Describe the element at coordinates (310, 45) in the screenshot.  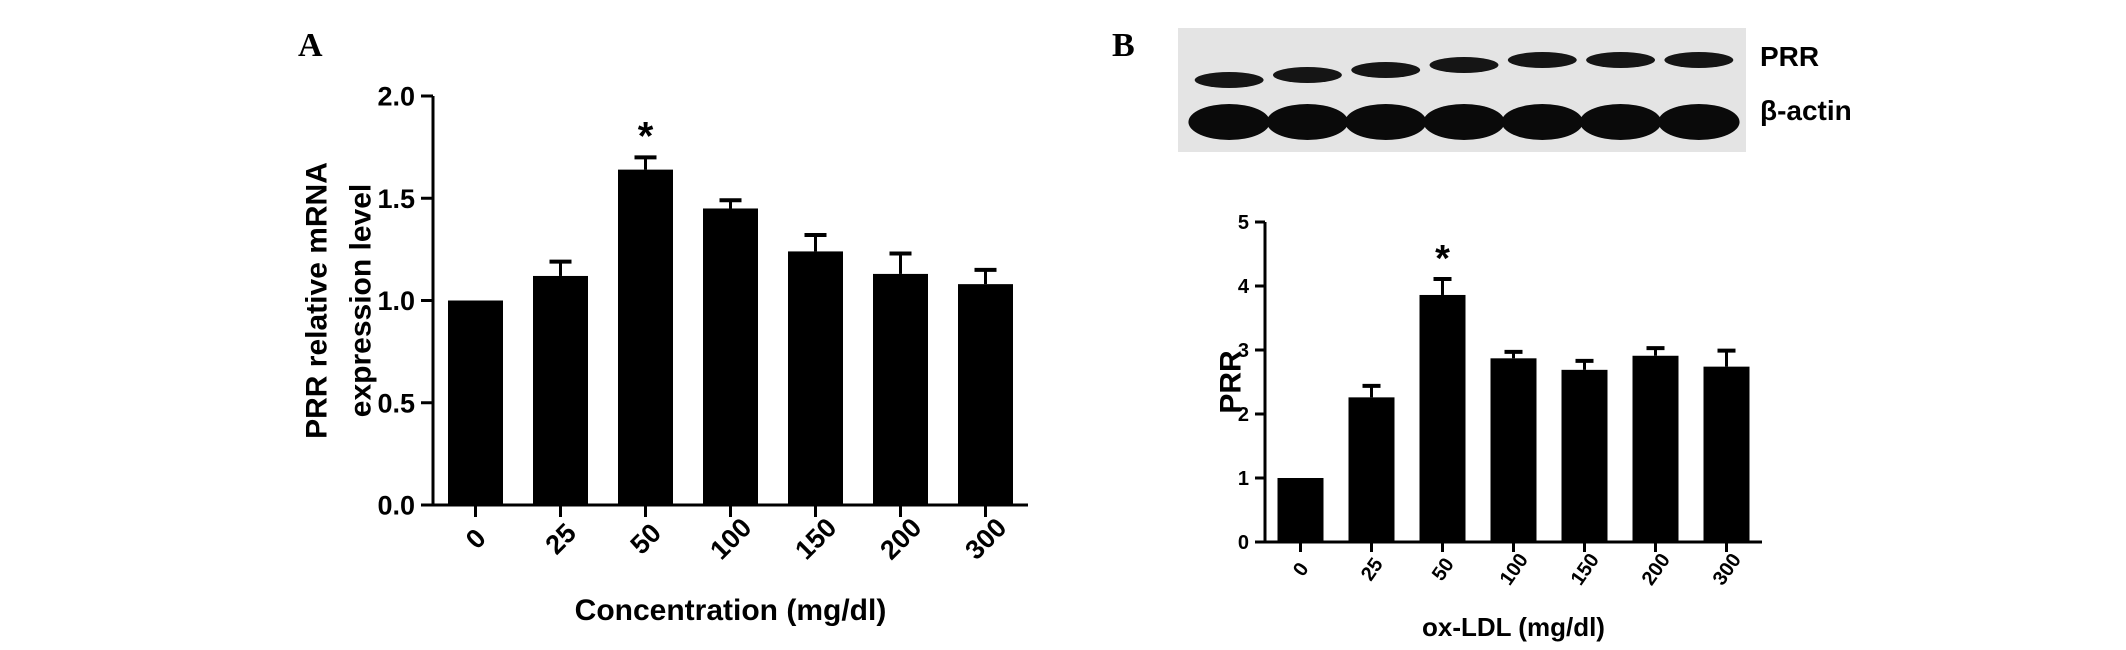
I see `panel-letter-a: A` at that location.